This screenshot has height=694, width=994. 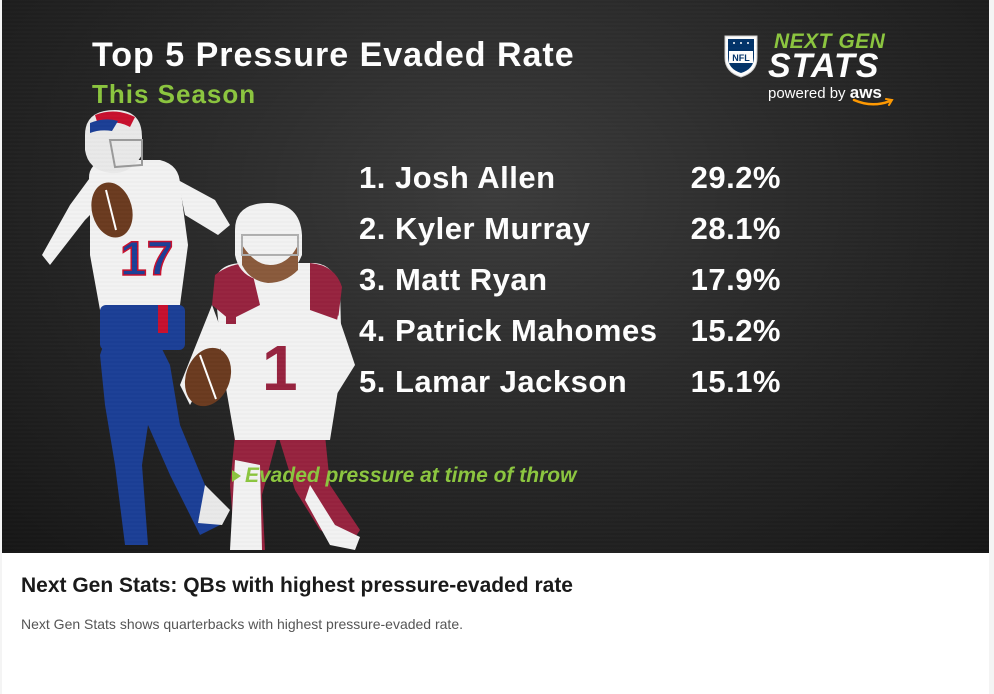 I want to click on ranking-value: 29.2%, so click(x=735, y=177).